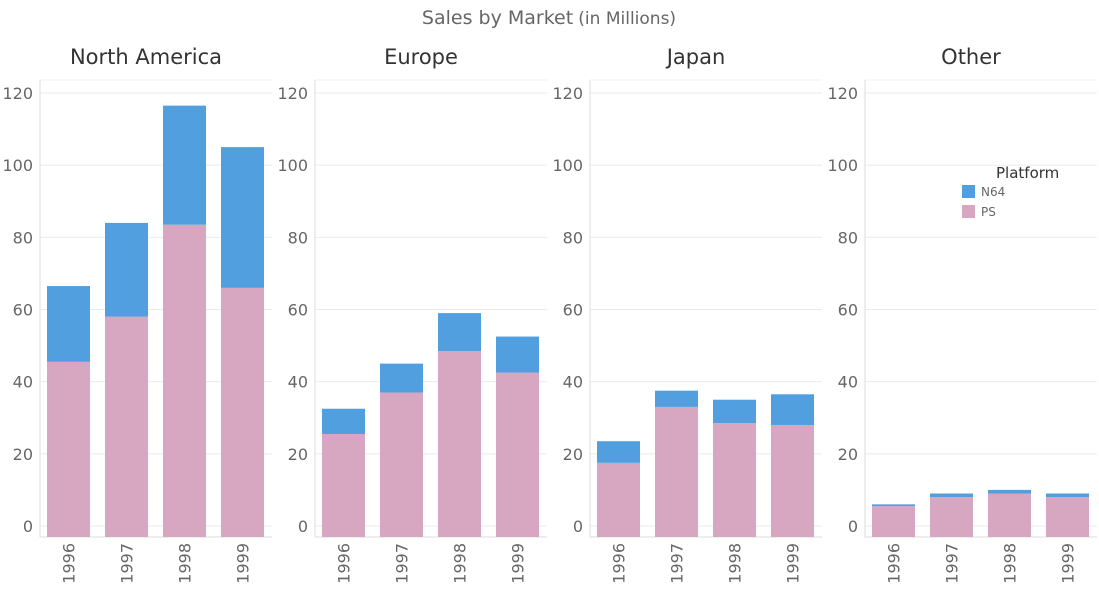 Image resolution: width=1099 pixels, height=599 pixels. Describe the element at coordinates (618, 499) in the screenshot. I see `bar-japan-1996-ps` at that location.